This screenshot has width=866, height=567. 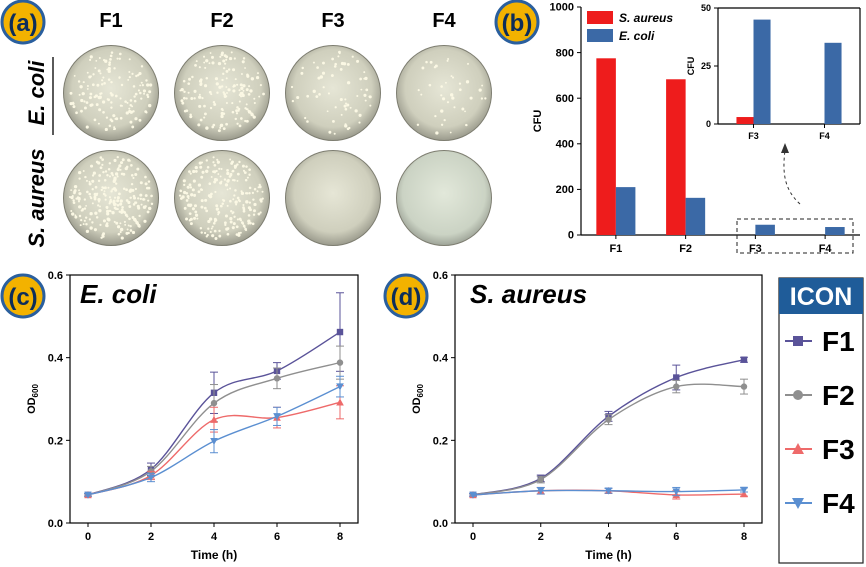 I want to click on panel-d-organism: S. aureus, so click(x=528, y=294).